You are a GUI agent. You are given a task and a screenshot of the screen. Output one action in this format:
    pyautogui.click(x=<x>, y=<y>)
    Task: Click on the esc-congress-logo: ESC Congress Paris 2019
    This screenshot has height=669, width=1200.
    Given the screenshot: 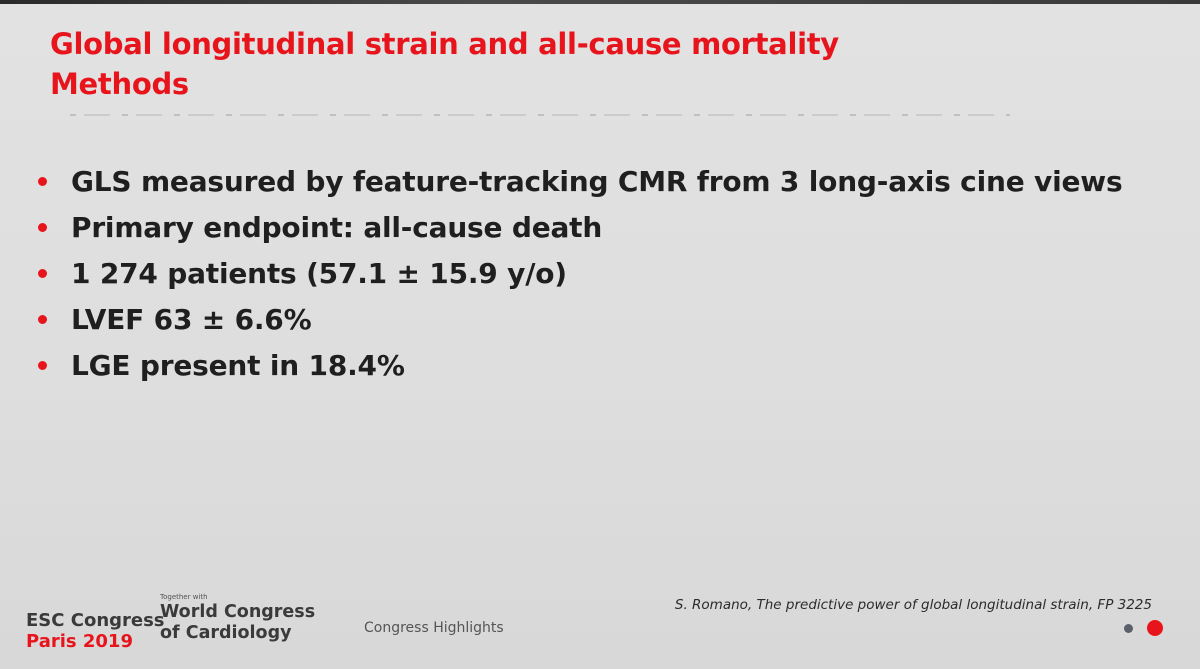 What is the action you would take?
    pyautogui.click(x=95, y=631)
    